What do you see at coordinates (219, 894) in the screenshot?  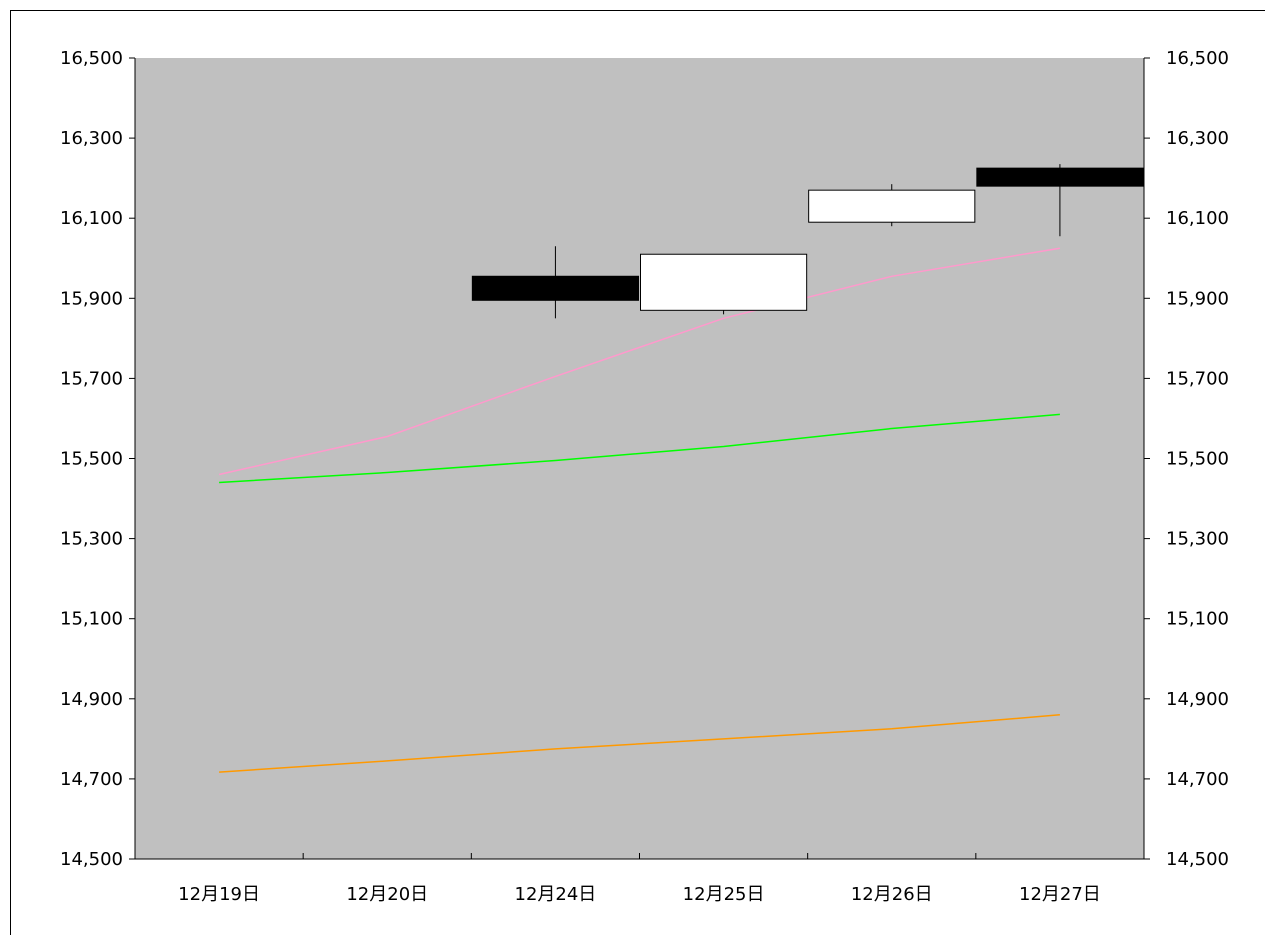 I see `x-tick-label: 12月19日` at bounding box center [219, 894].